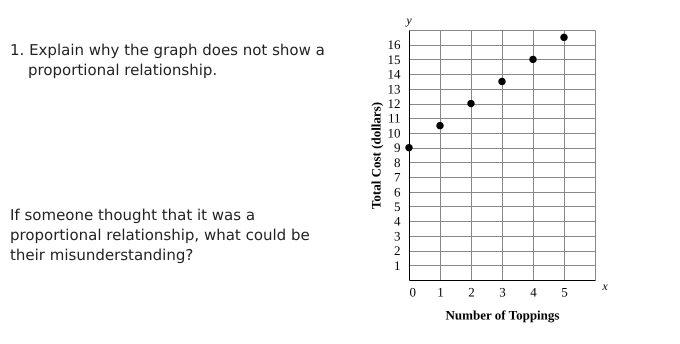  I want to click on y-tick-label: 10, so click(394, 132).